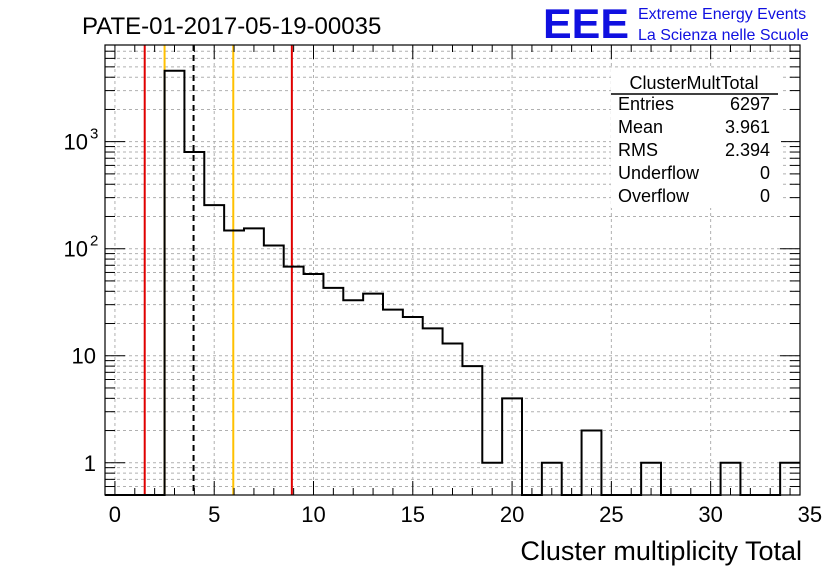 The image size is (836, 572). What do you see at coordinates (640, 127) in the screenshot?
I see `stats-row-label: Mean` at bounding box center [640, 127].